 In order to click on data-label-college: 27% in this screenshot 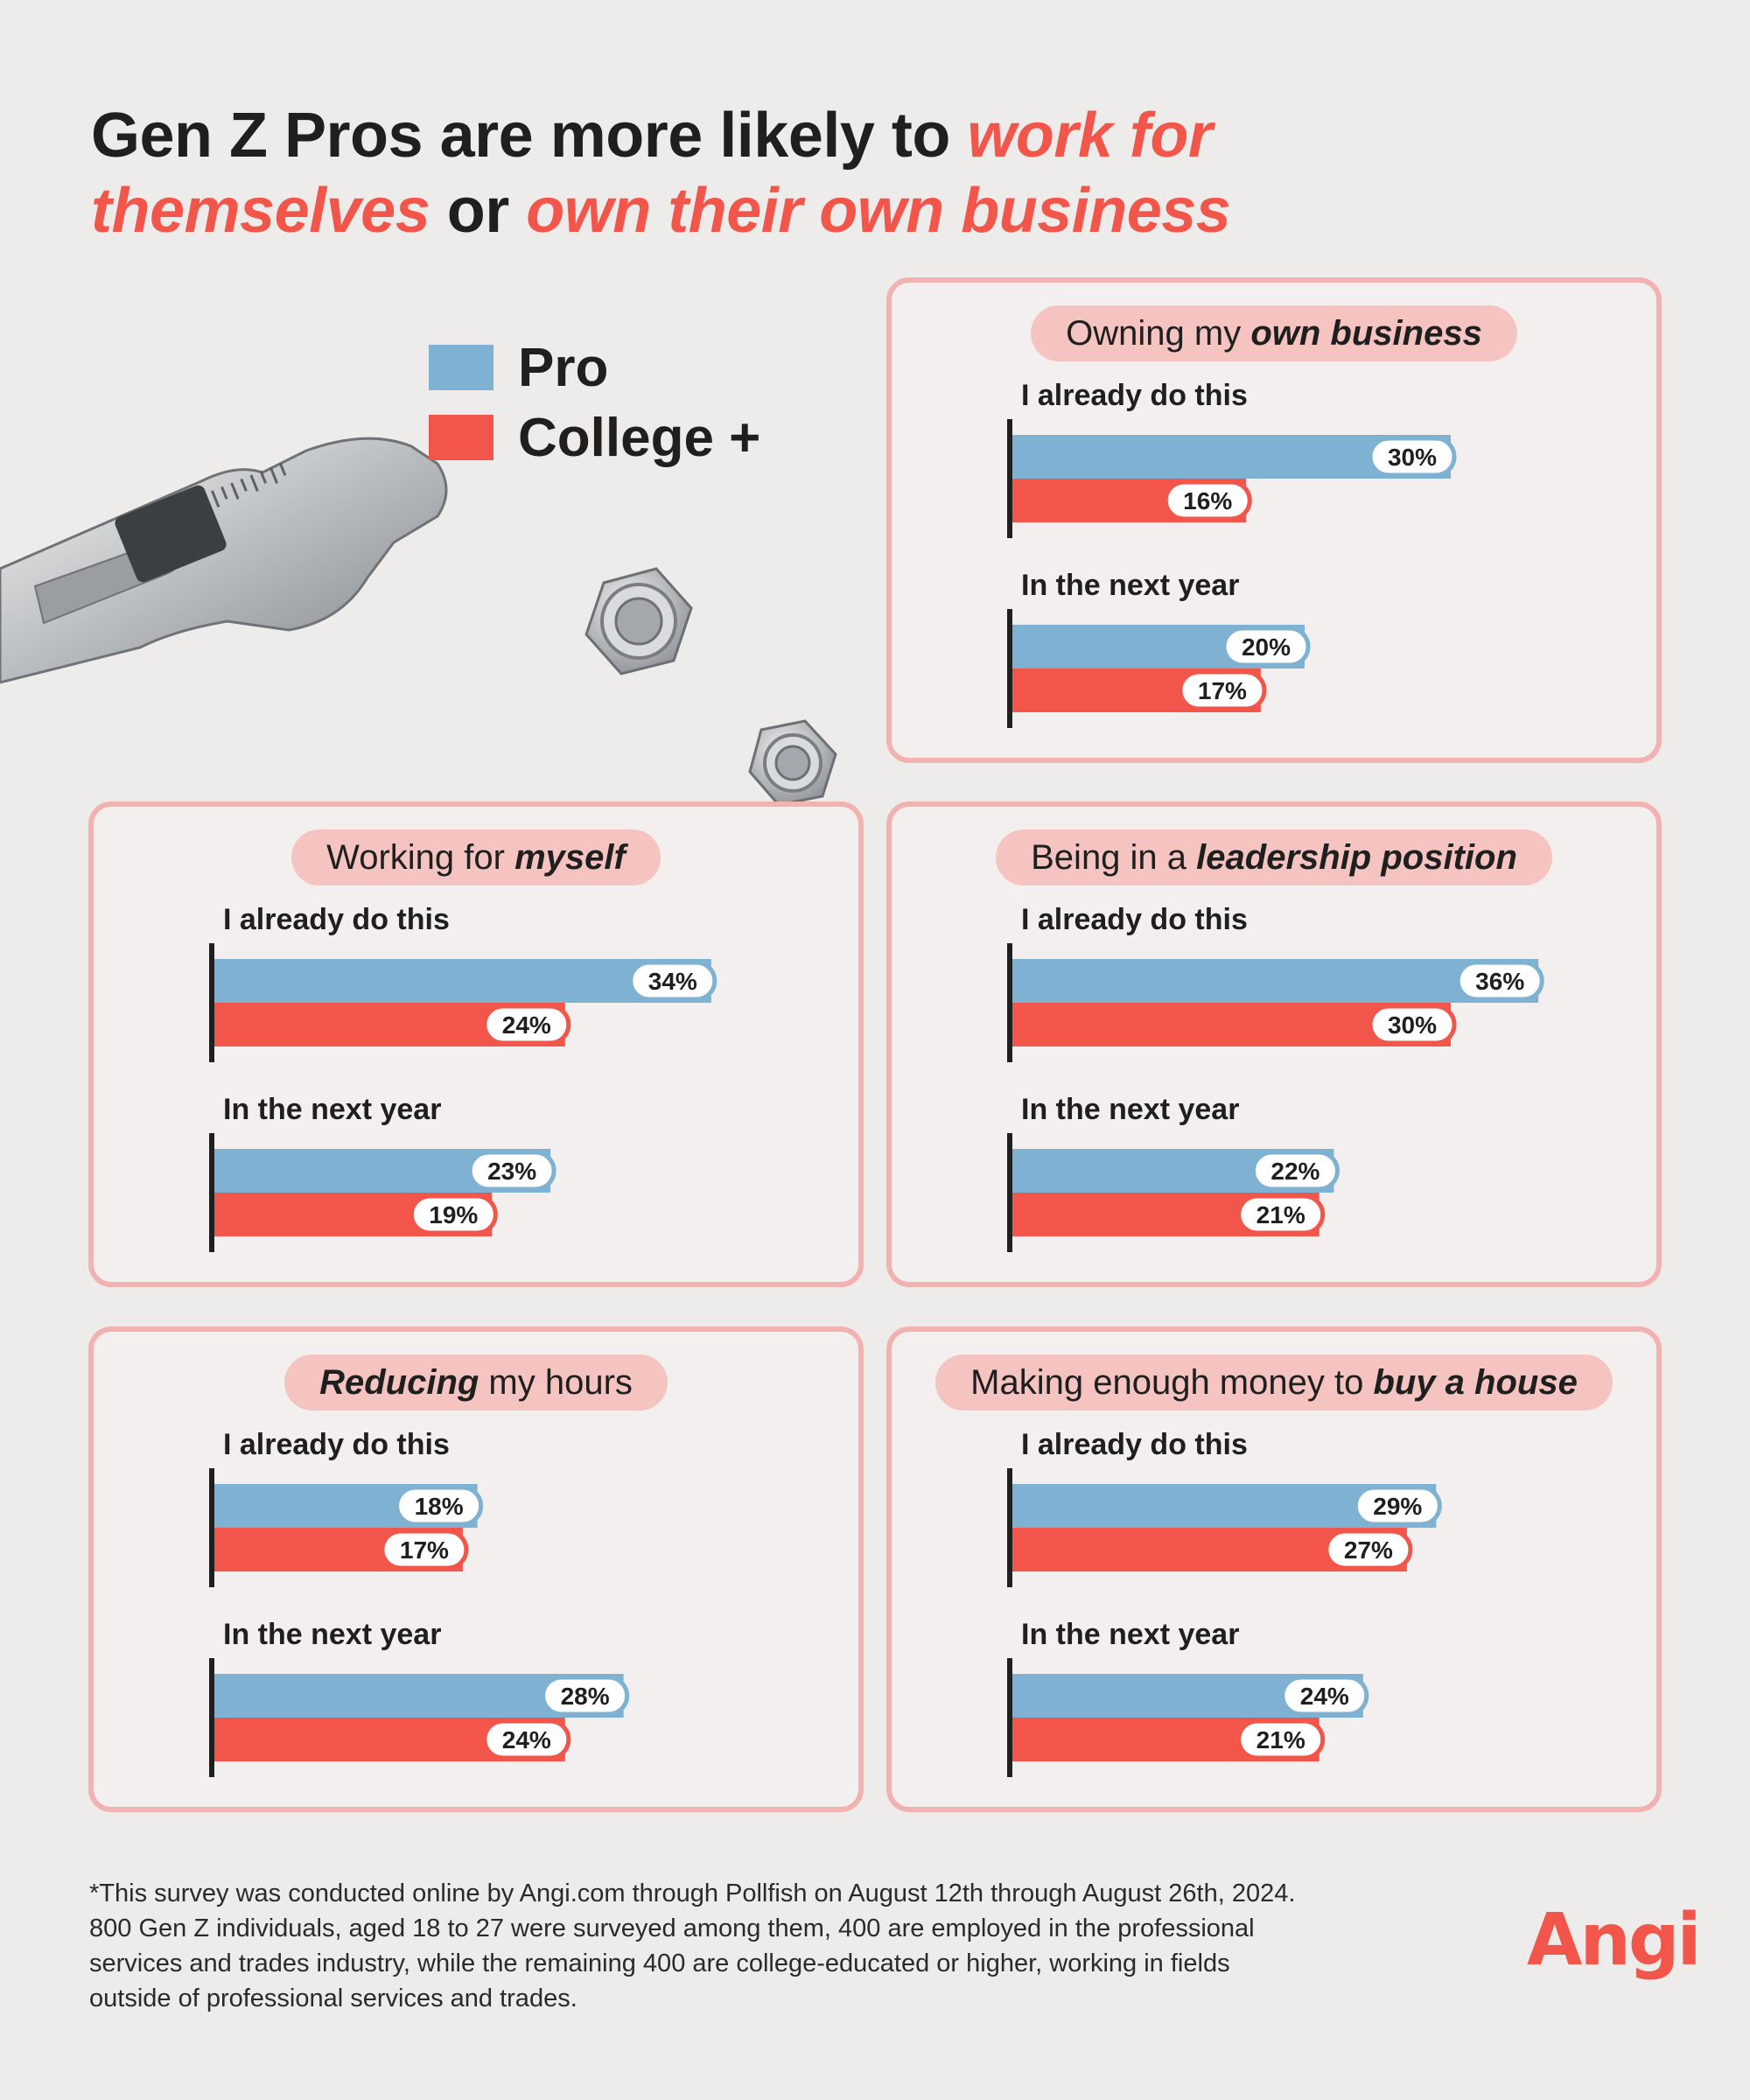, I will do `click(1368, 1550)`.